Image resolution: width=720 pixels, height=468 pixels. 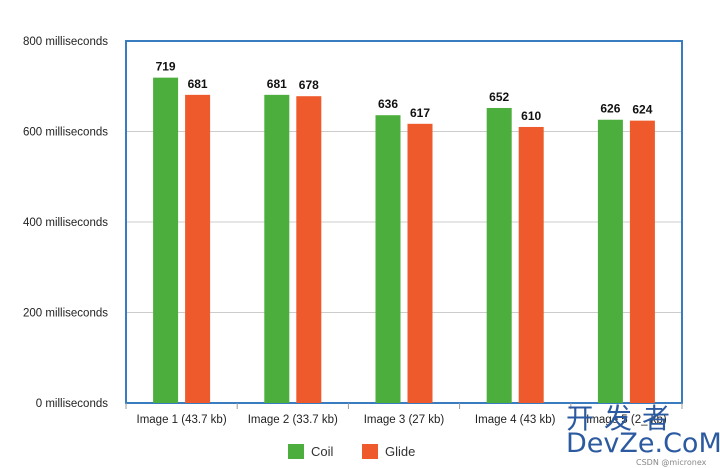 I want to click on watermark-small: CSDN @micronex, so click(x=671, y=462).